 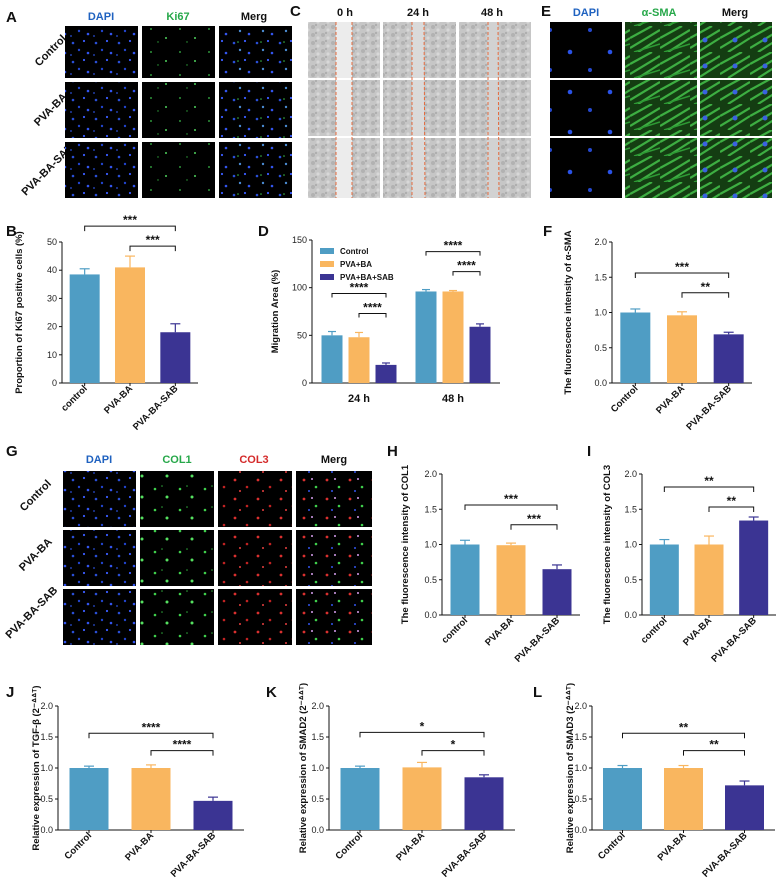 I want to click on x-tick-label-i: PVA-BA-SAB, so click(x=734, y=640).